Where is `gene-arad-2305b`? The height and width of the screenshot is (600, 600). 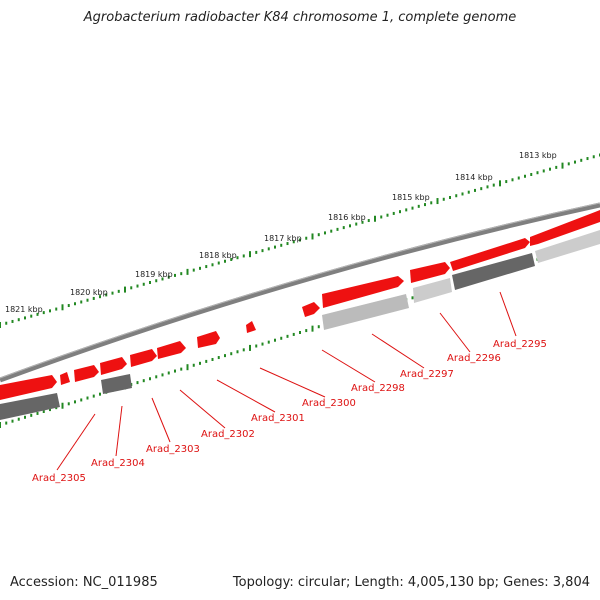
gene-arad-2305b is located at coordinates (65, 378).